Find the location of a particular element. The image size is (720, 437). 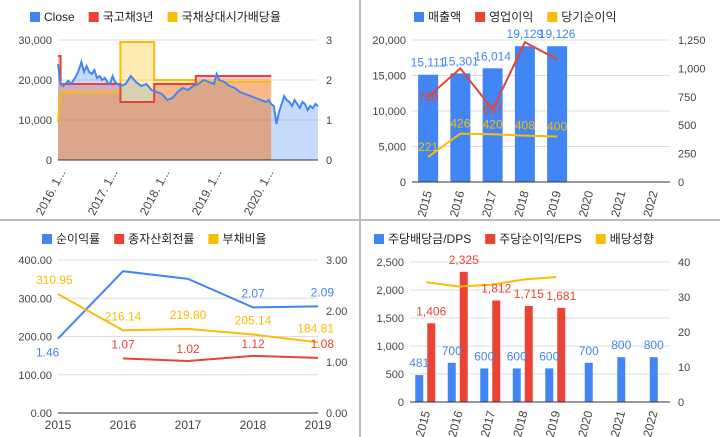

sales-bar-2017 is located at coordinates (492, 125).